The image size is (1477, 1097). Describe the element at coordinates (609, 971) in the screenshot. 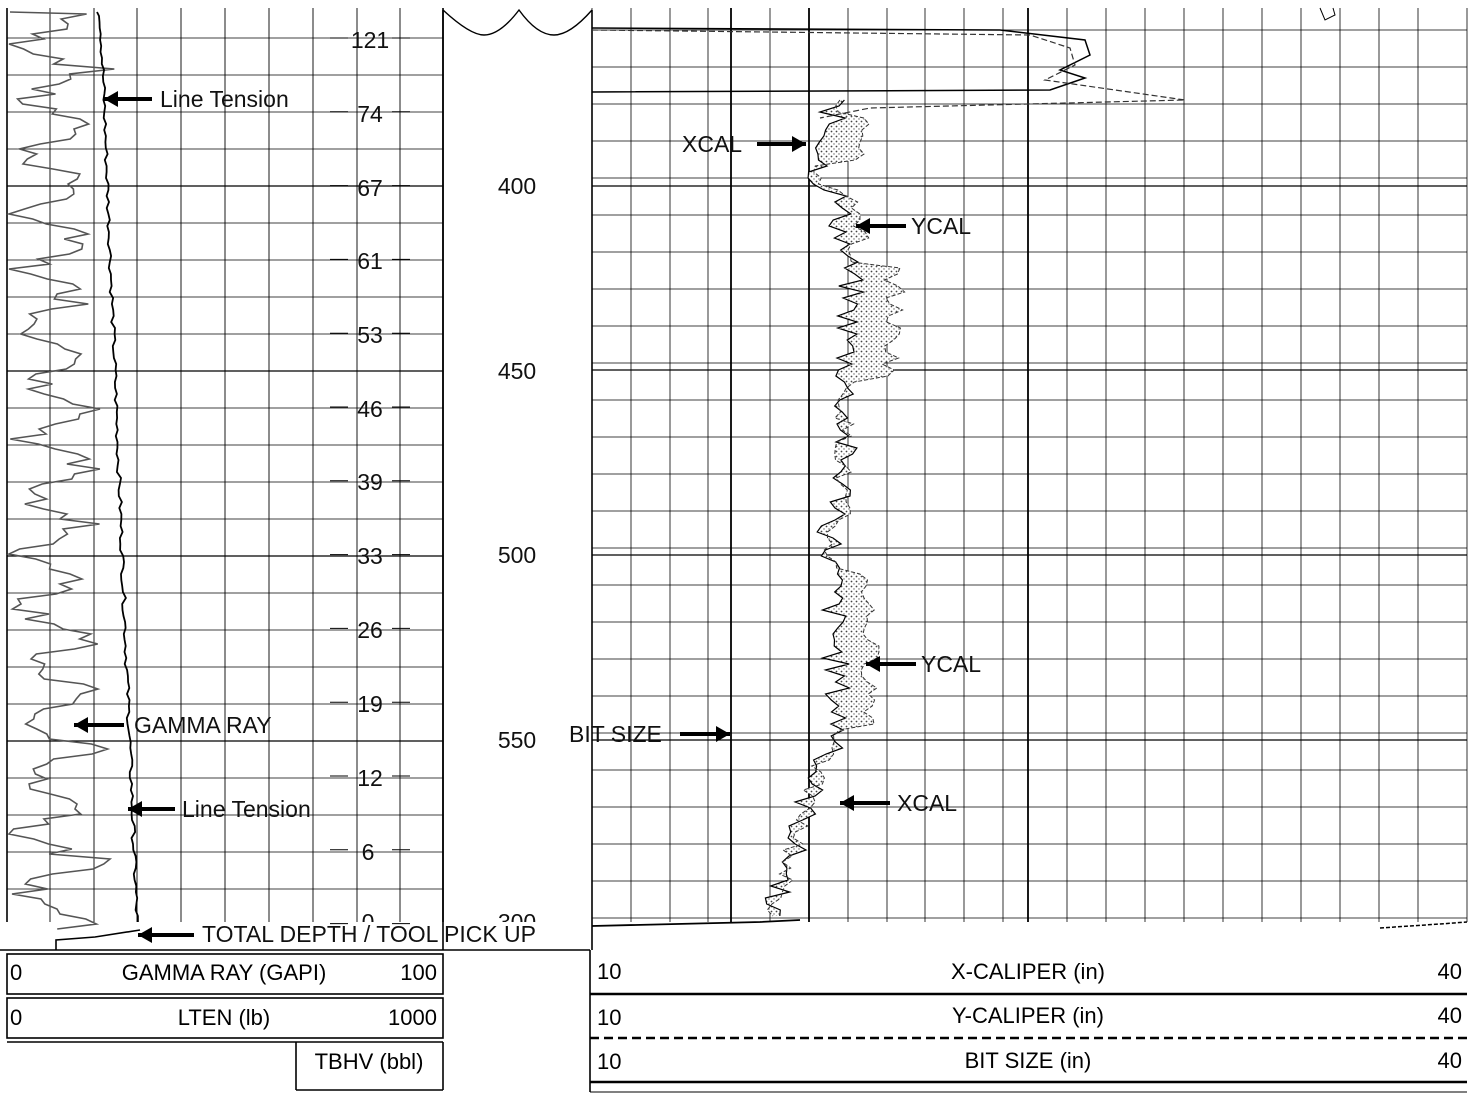

I see `xcal-scale-min: 10` at that location.